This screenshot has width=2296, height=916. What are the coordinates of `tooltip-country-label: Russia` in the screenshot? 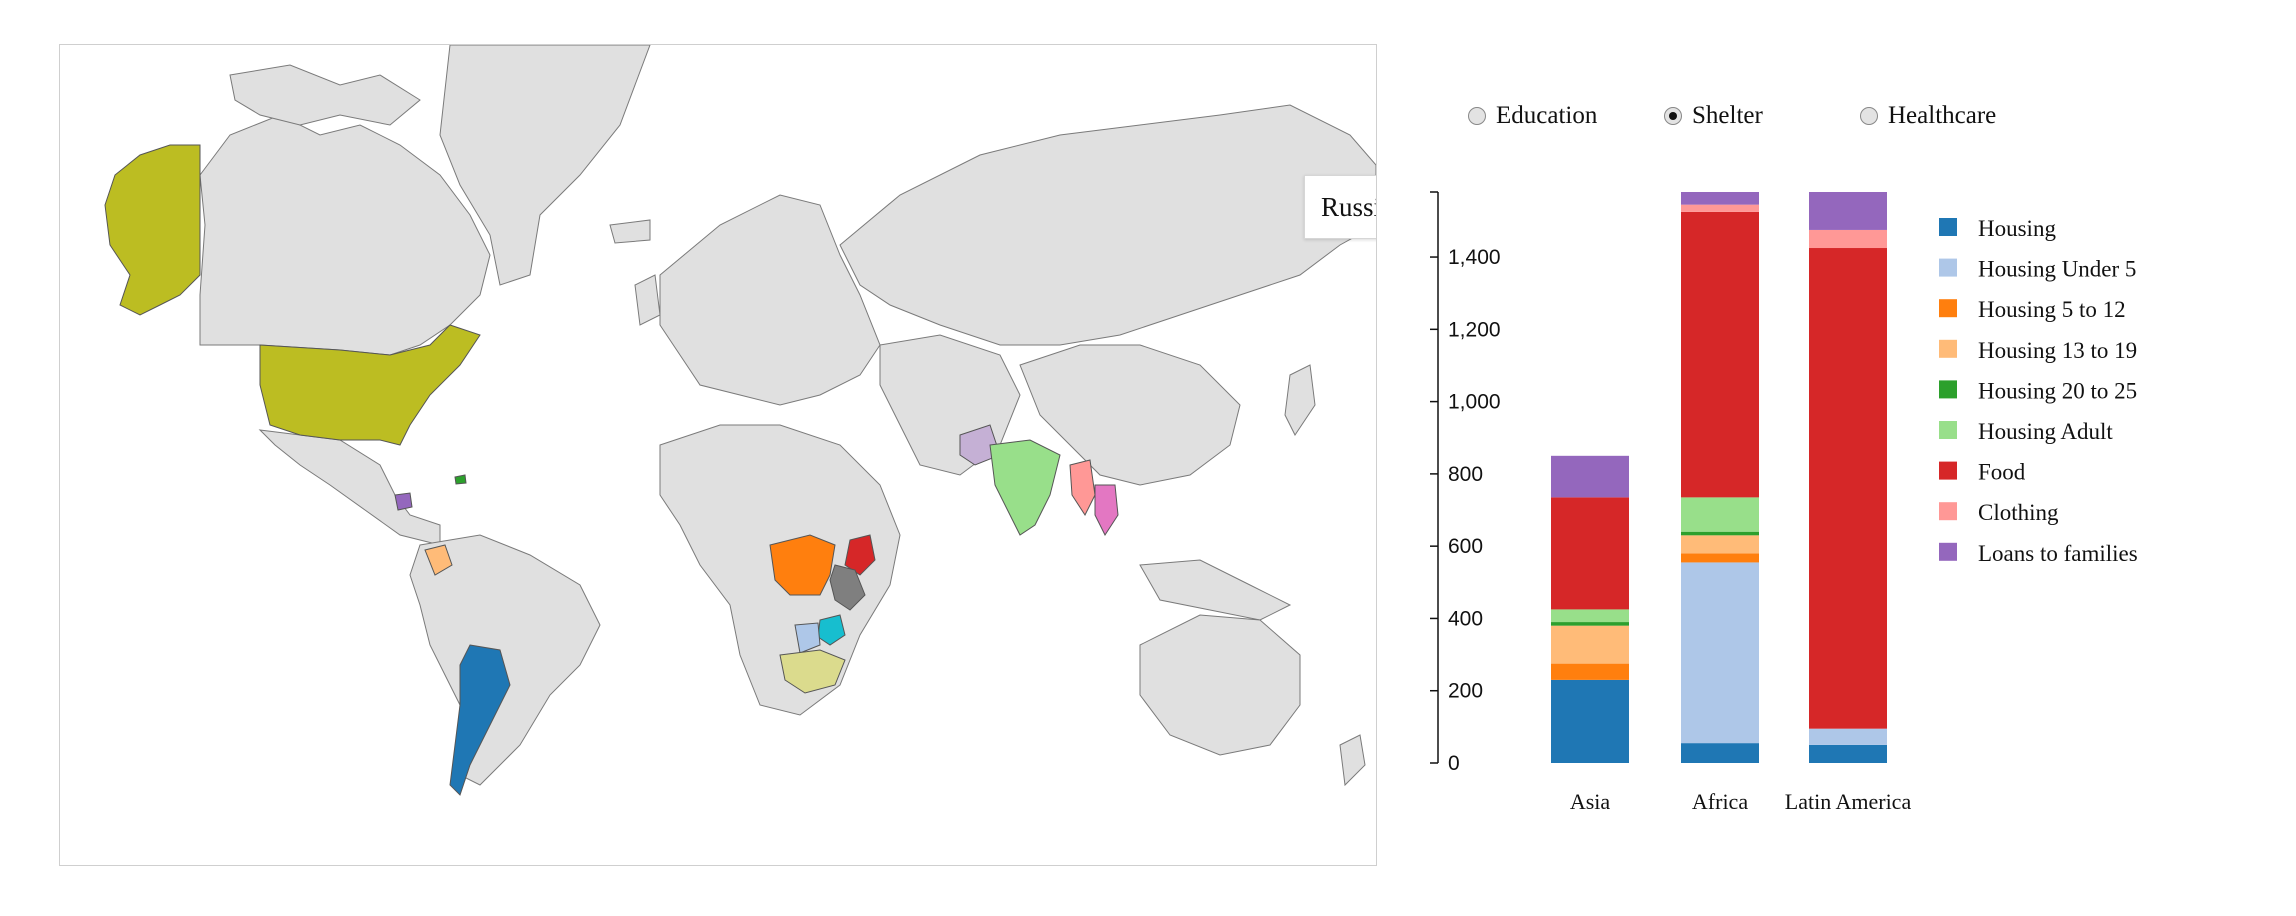 It's located at (1348, 206).